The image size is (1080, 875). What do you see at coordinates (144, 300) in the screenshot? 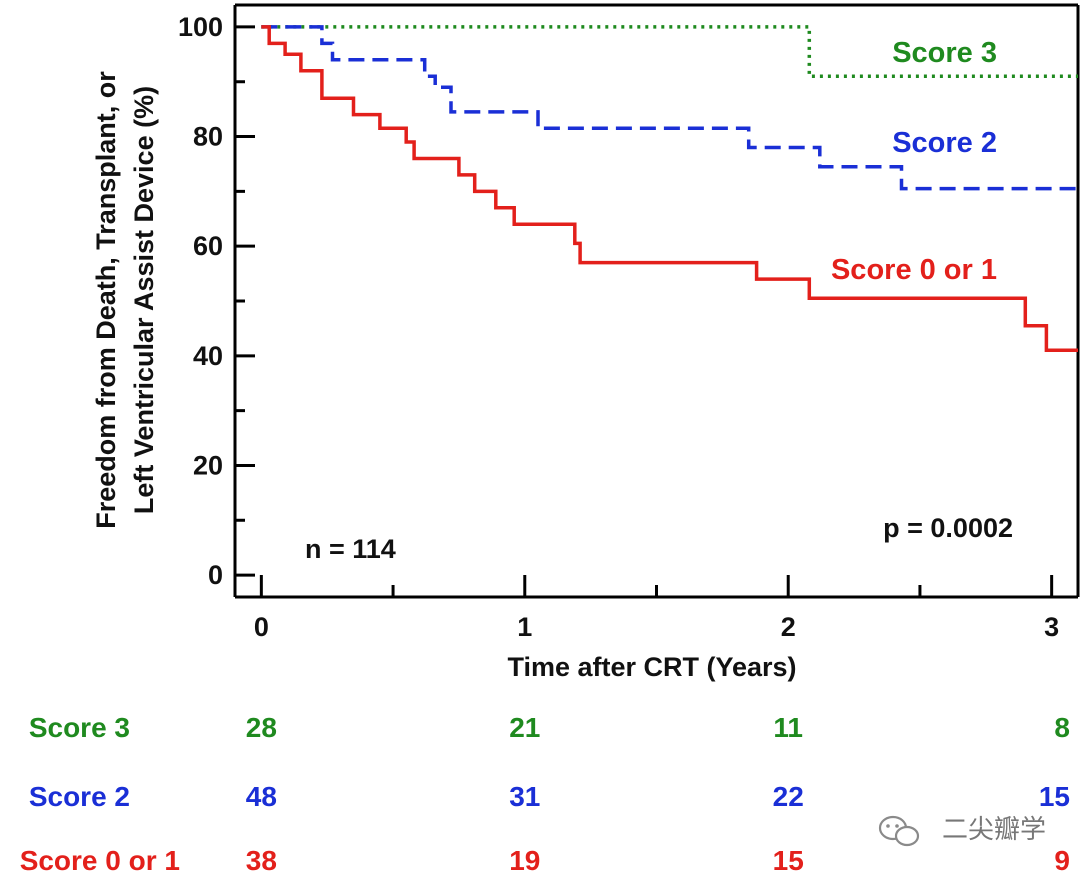
I see `y-axis-title-line-2: Left Ventricular Assist Device (%)` at bounding box center [144, 300].